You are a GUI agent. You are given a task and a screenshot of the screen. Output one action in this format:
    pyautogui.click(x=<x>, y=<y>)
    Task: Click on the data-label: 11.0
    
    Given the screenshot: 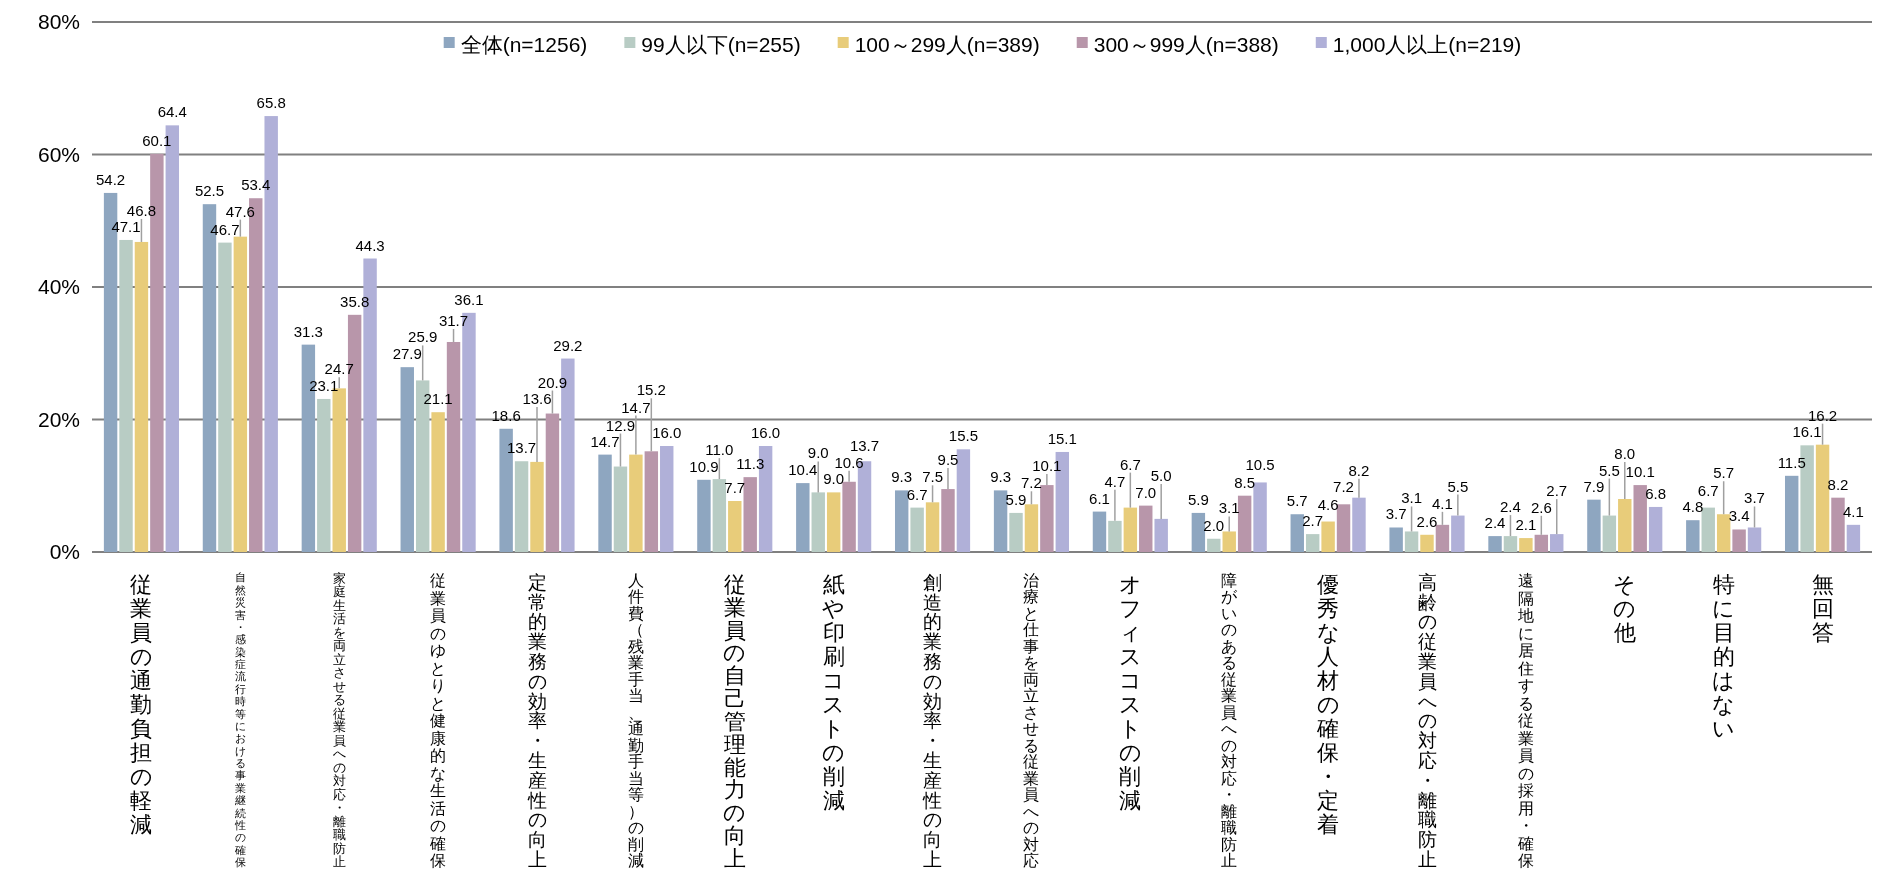 What is the action you would take?
    pyautogui.click(x=719, y=450)
    